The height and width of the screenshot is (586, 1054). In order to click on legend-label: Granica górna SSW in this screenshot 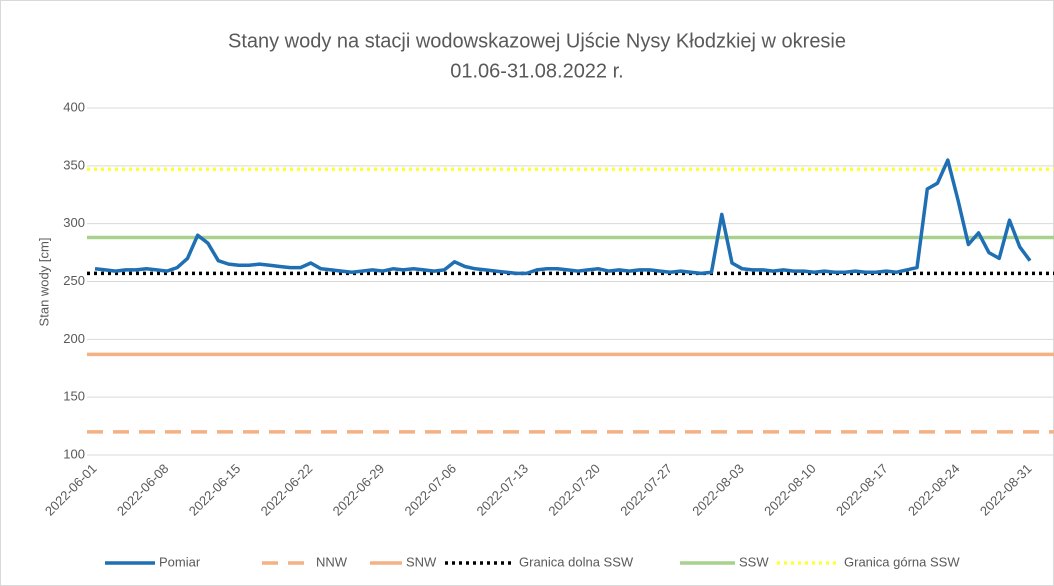, I will do `click(902, 561)`.